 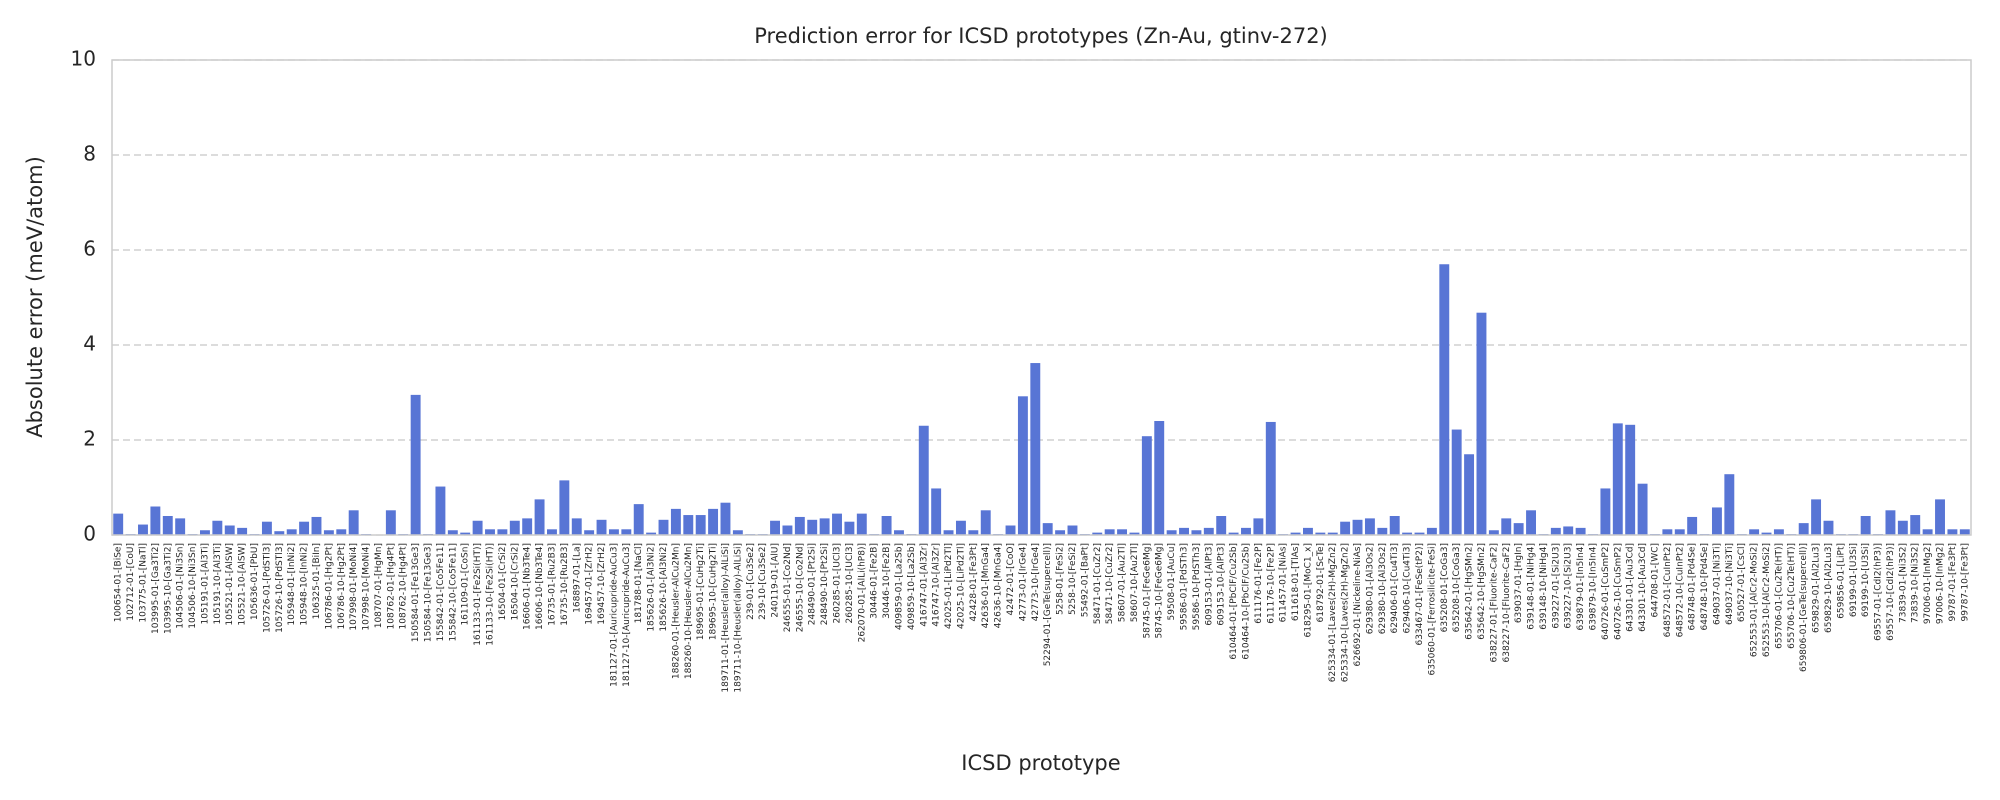 What do you see at coordinates (1965, 582) in the screenshot?
I see `x-tick-label: 99787-10-[Fe3Pt]` at bounding box center [1965, 582].